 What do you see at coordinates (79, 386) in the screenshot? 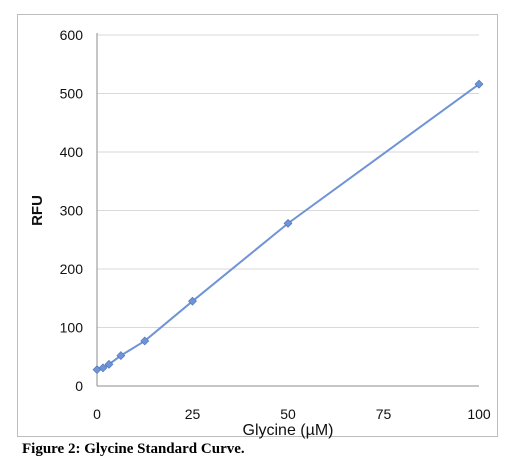
I see `y-tick-label-0: 0` at bounding box center [79, 386].